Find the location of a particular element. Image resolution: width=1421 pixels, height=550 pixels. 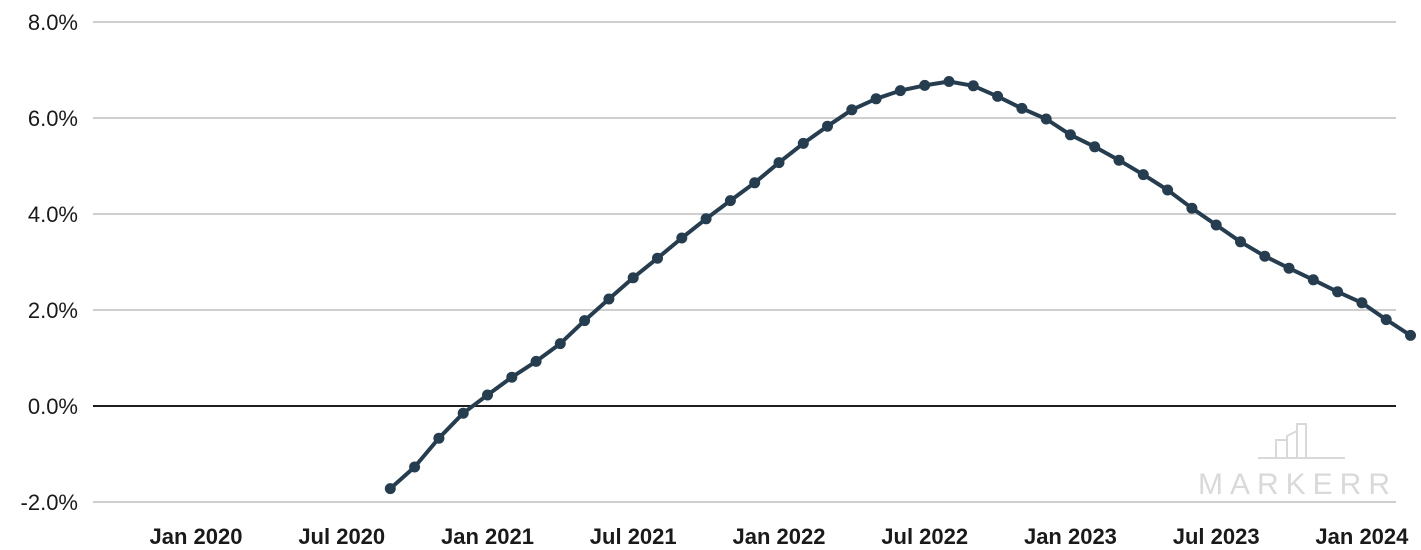

x-tick-label: Jul 2022 is located at coordinates (924, 536).